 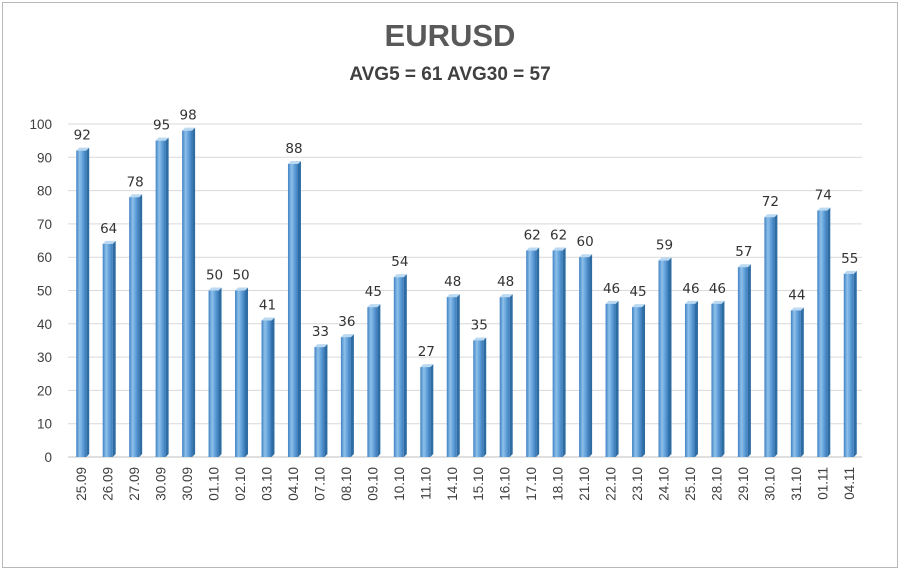 I want to click on x-tick-label: 11.10, so click(x=425, y=483).